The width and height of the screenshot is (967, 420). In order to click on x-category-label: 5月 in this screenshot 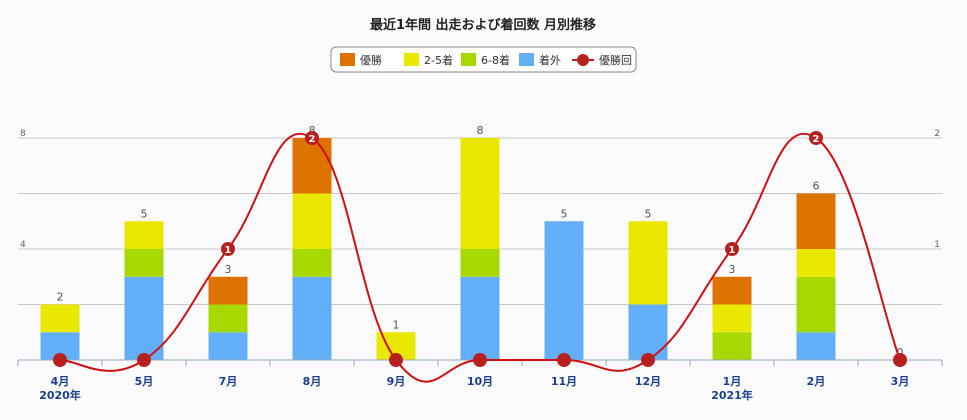, I will do `click(144, 381)`.